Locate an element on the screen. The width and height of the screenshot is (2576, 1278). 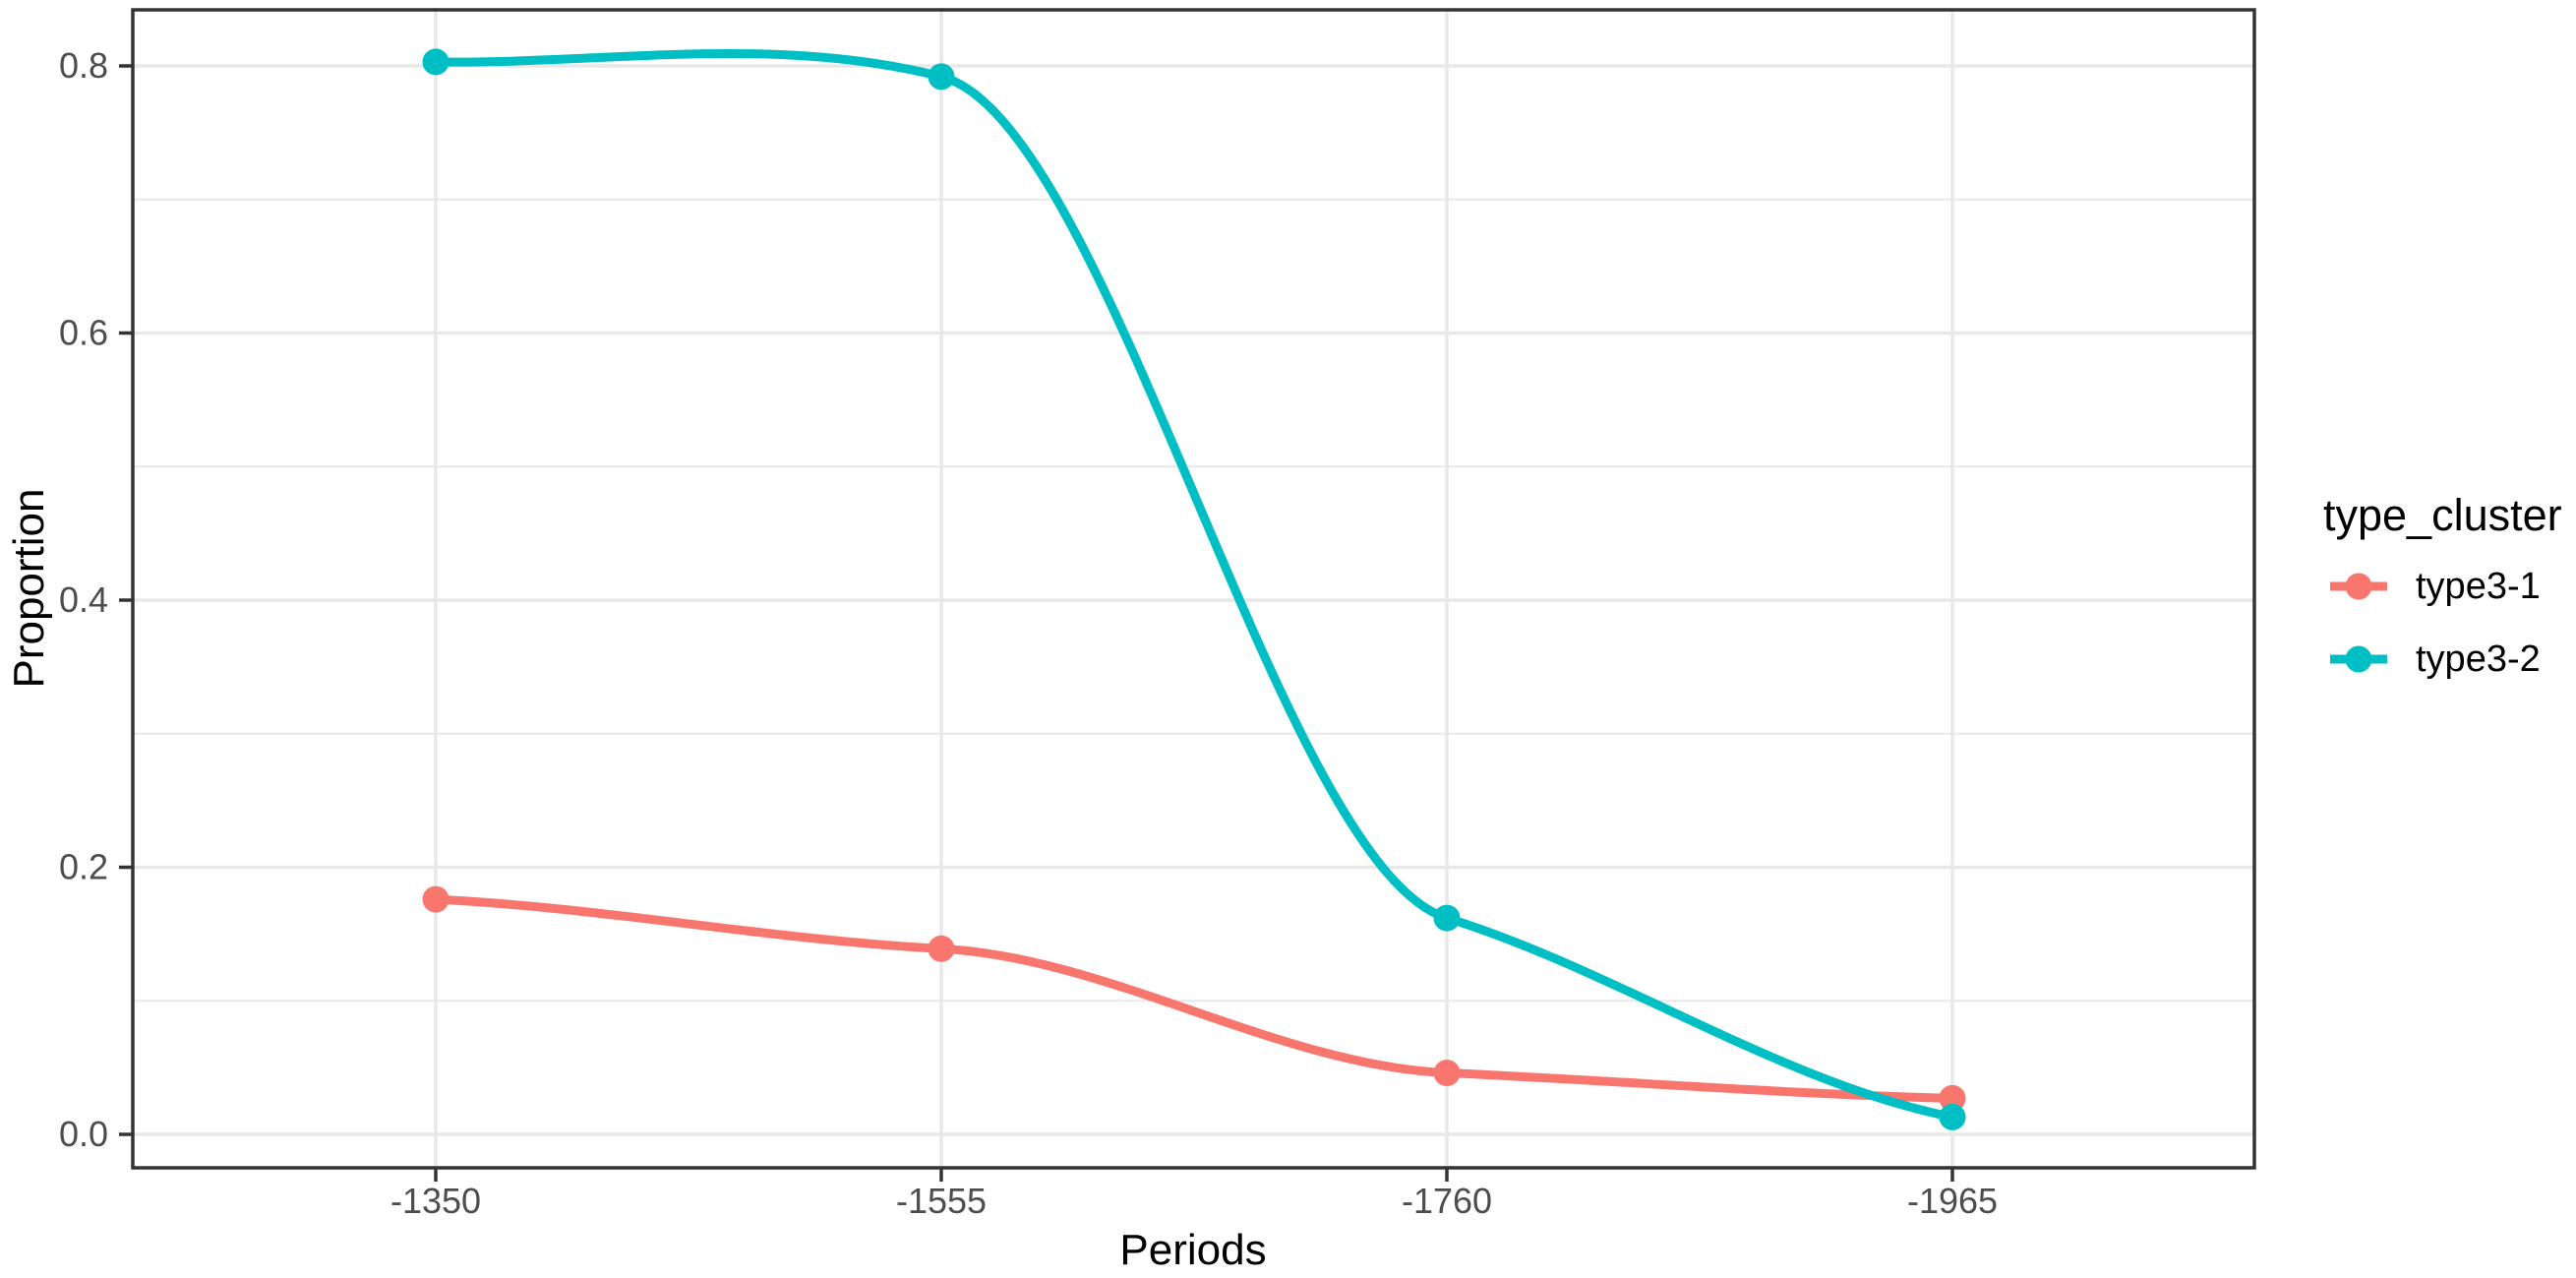
x-tick-label: -1760 is located at coordinates (1447, 1201).